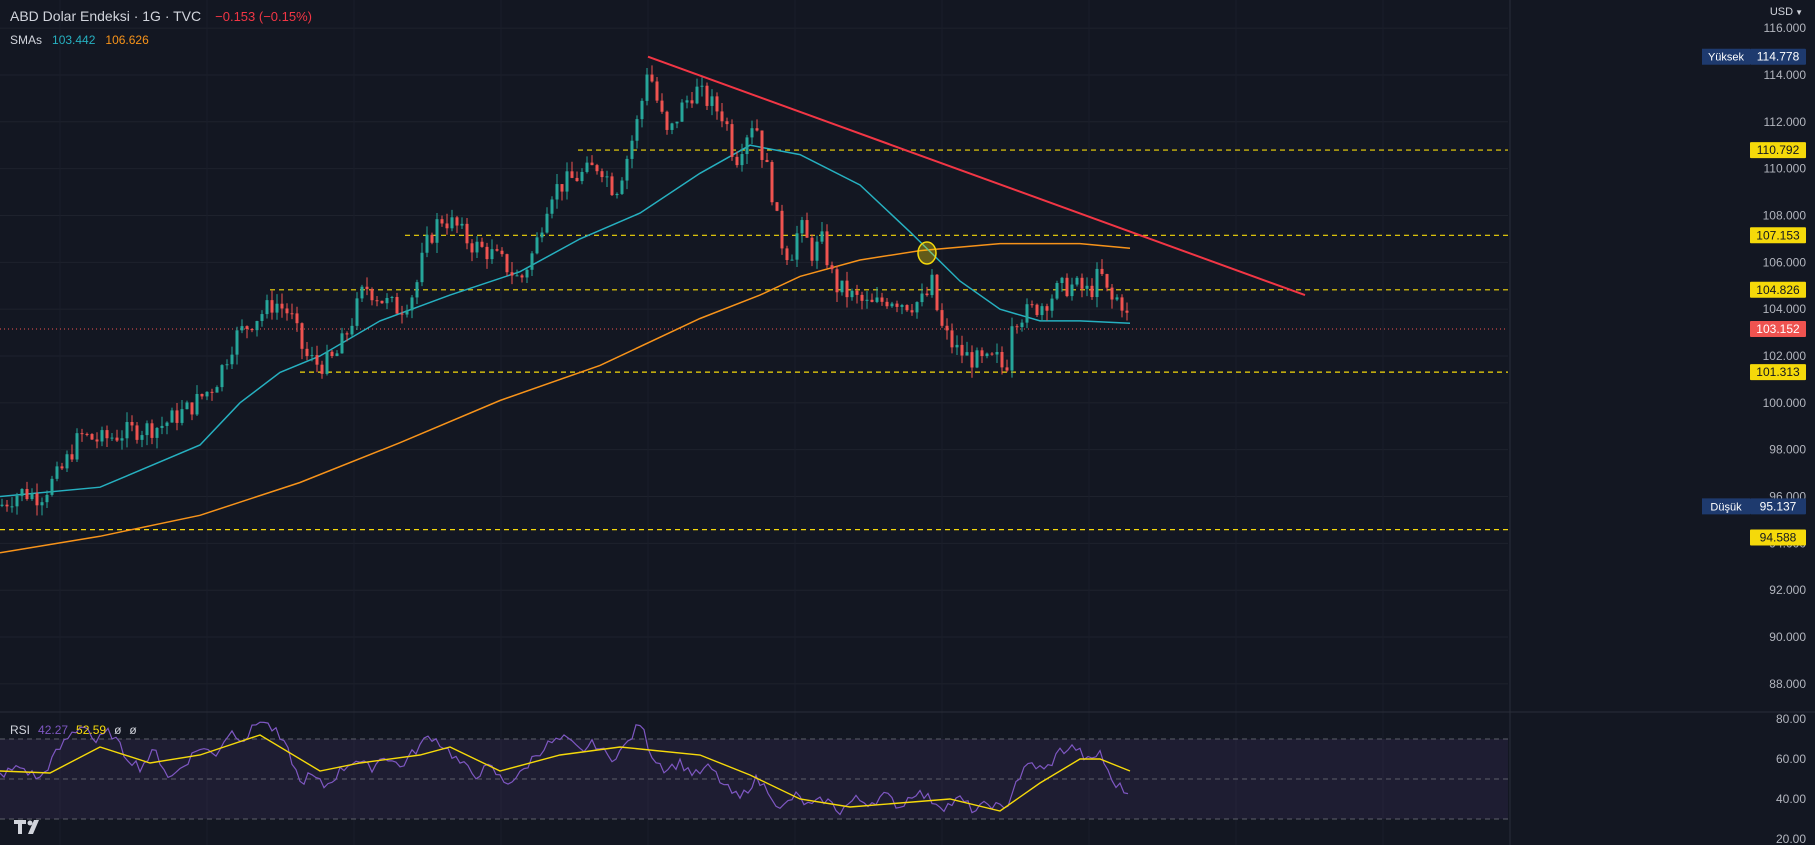 This screenshot has height=845, width=1815. I want to click on sma-slow-value: 106.626, so click(127, 40).